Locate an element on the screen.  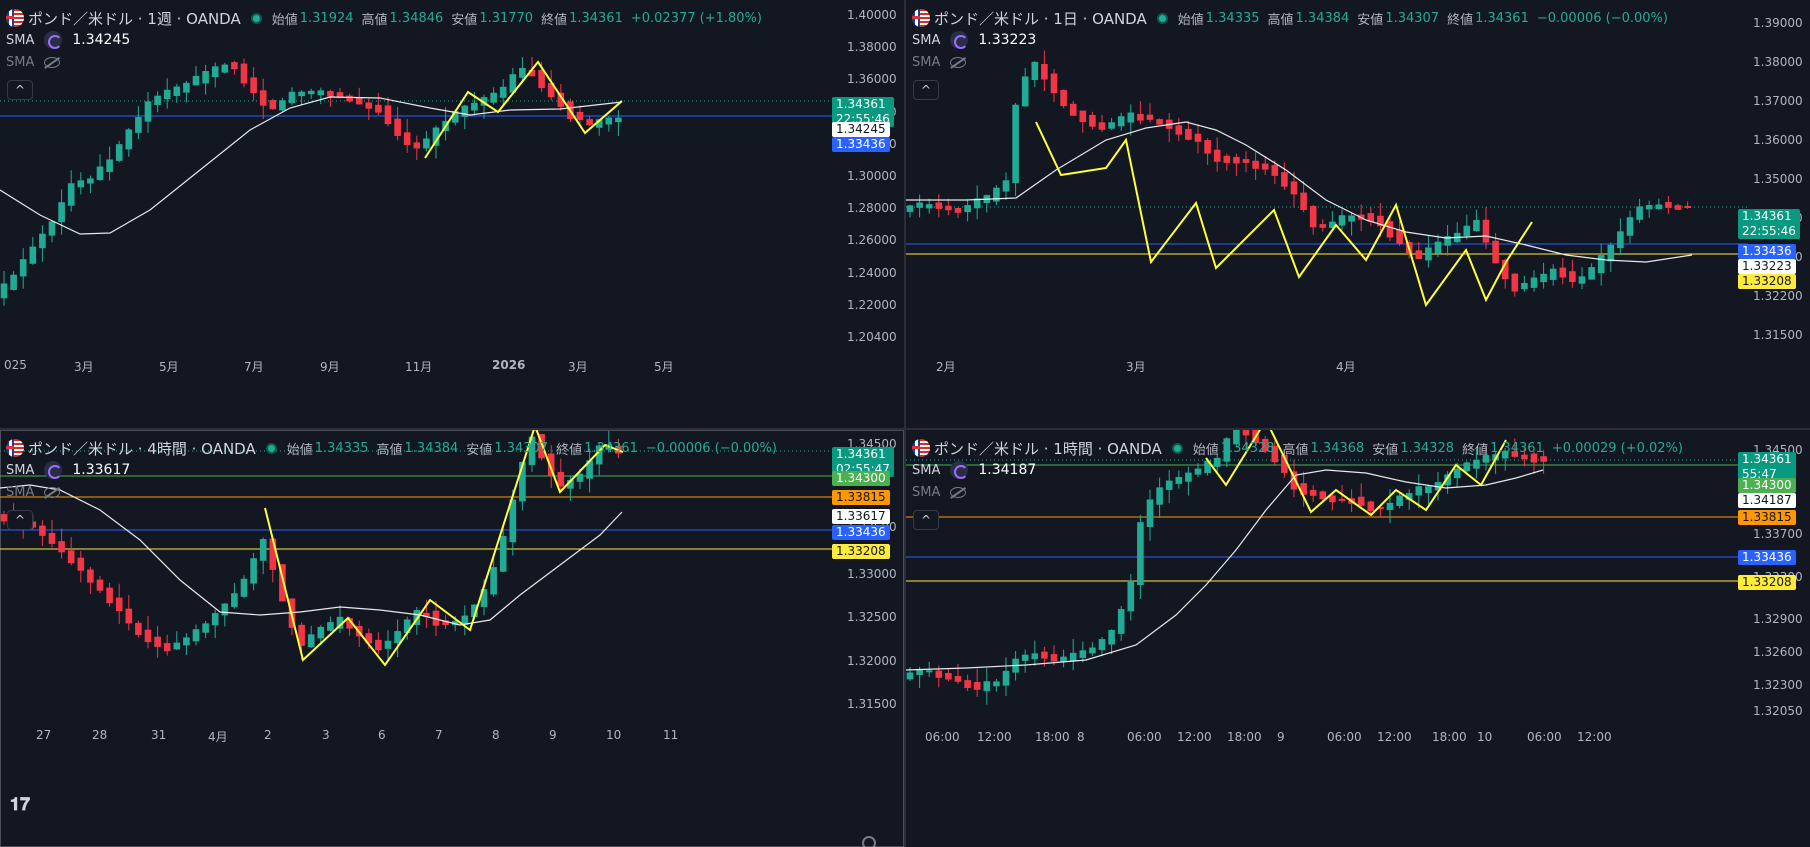
price-tag: 1.34361 22:55:46 is located at coordinates (1769, 224).